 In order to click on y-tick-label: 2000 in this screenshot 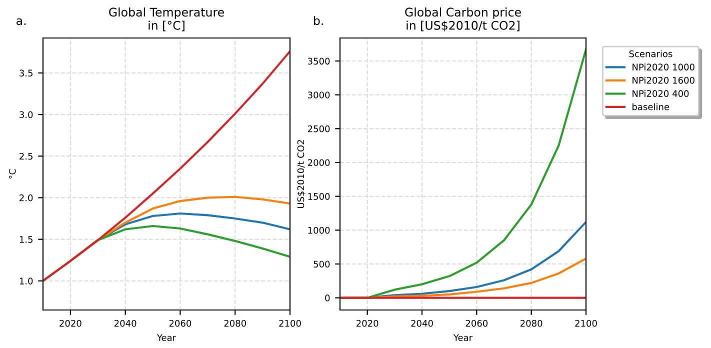, I will do `click(319, 162)`.